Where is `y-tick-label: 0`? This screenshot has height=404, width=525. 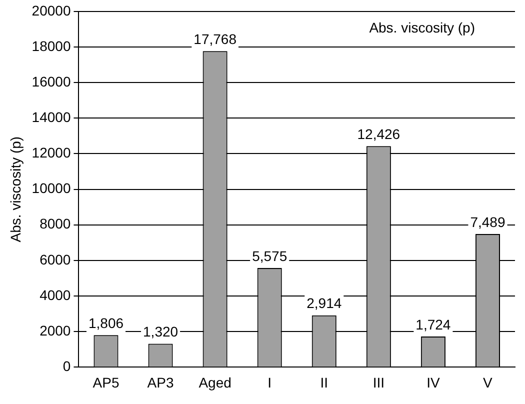
y-tick-label: 0 is located at coordinates (66, 366).